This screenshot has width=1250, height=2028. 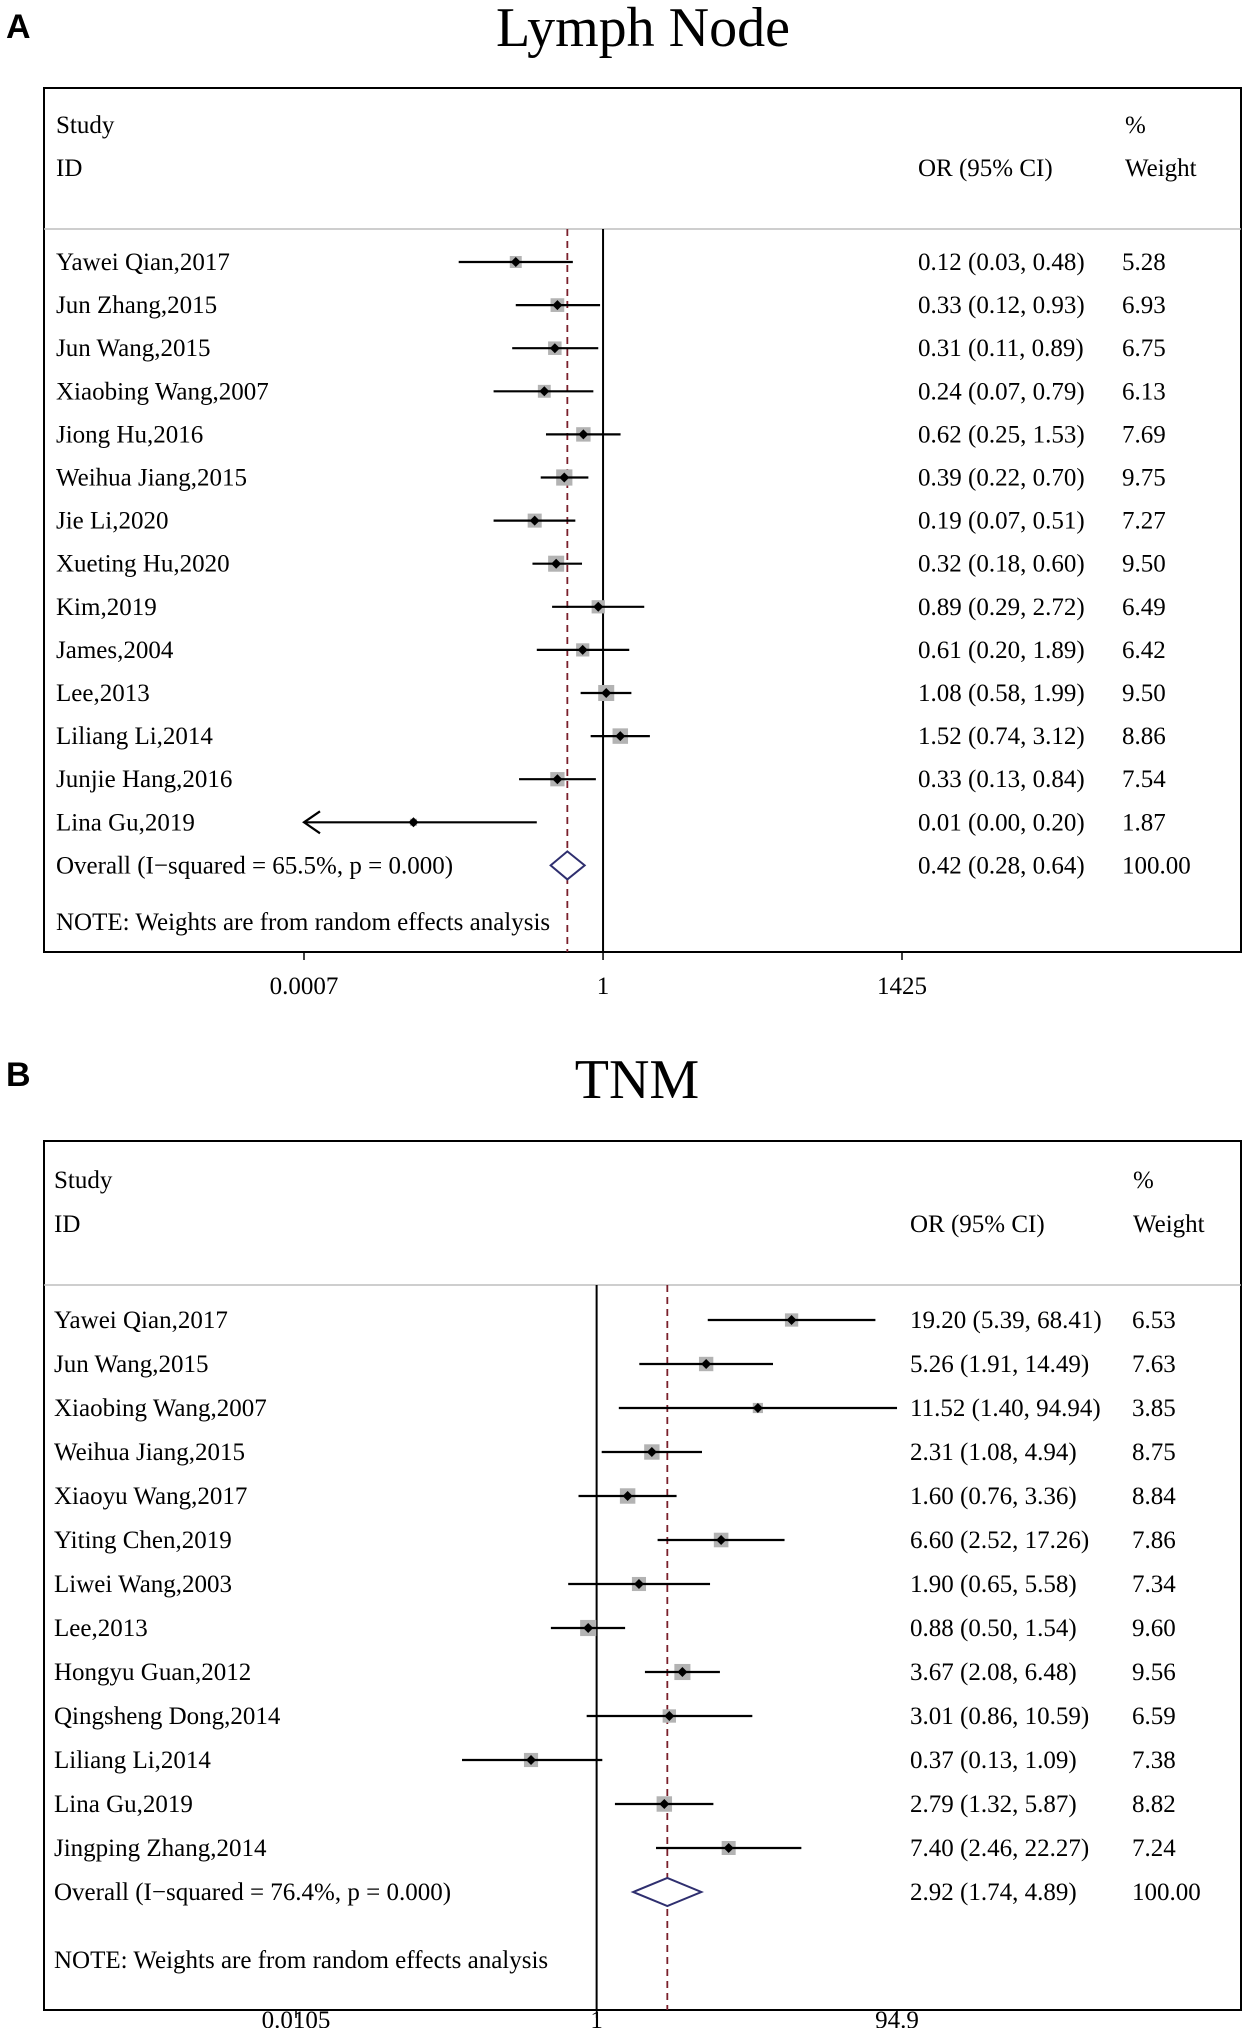 What do you see at coordinates (131, 1364) in the screenshot?
I see `study-id-label: Jun Wang,2015` at bounding box center [131, 1364].